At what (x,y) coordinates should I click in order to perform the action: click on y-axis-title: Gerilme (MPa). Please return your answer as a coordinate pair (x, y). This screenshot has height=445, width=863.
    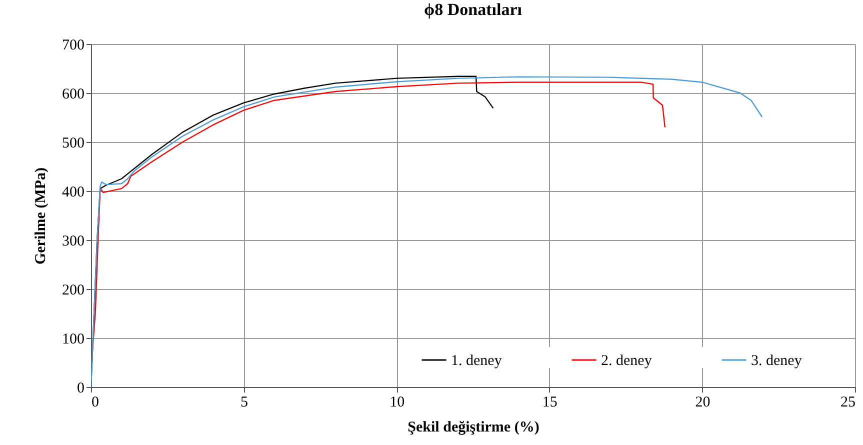
    Looking at the image, I should click on (41, 216).